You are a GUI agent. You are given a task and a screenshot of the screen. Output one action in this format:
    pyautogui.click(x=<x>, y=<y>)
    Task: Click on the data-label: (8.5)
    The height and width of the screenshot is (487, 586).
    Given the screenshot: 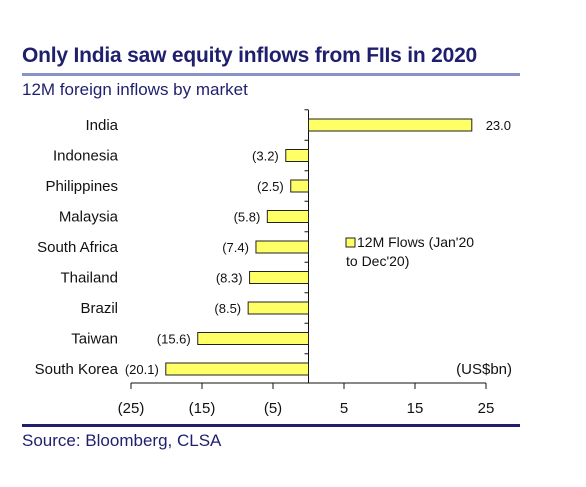 What is the action you would take?
    pyautogui.click(x=227, y=308)
    